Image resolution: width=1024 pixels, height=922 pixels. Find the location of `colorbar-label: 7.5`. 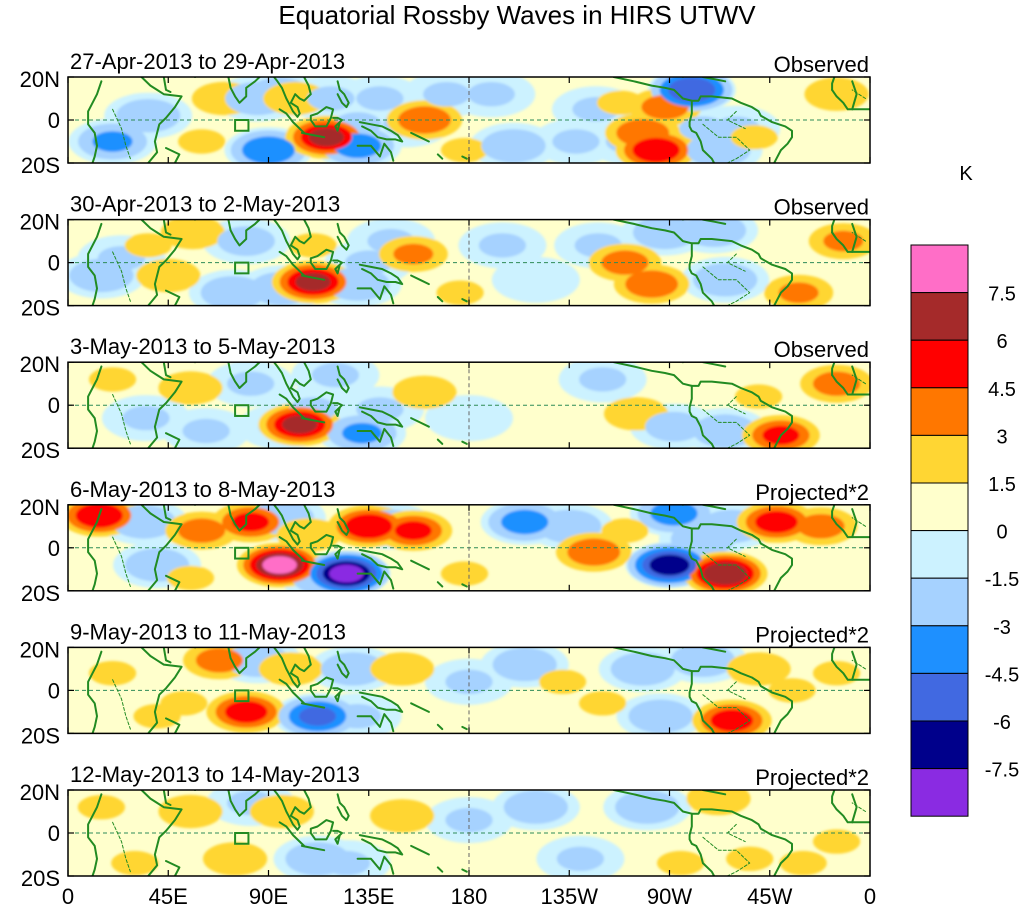

colorbar-label: 7.5 is located at coordinates (1002, 295).